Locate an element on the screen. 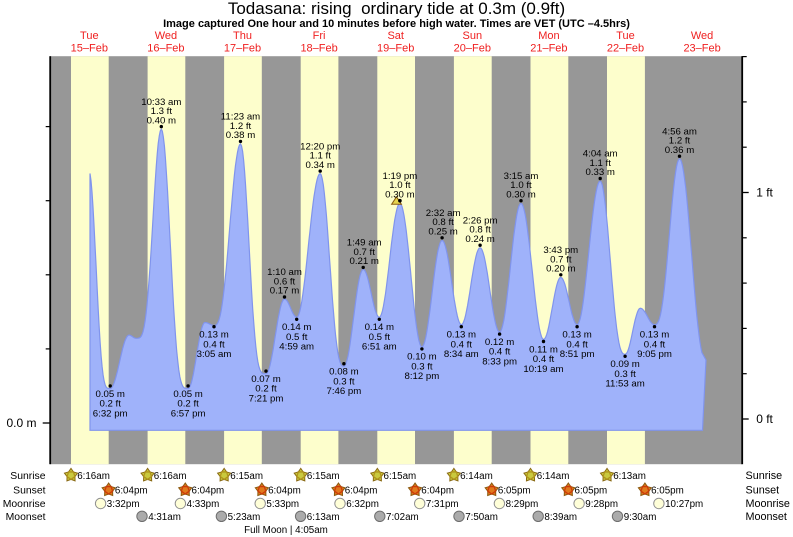 Image resolution: width=793 pixels, height=537 pixels. svg-text:10:33 am1.3 ft0.40 m: 10:33 am 1.3 ft 0.40 m is located at coordinates (161, 112).